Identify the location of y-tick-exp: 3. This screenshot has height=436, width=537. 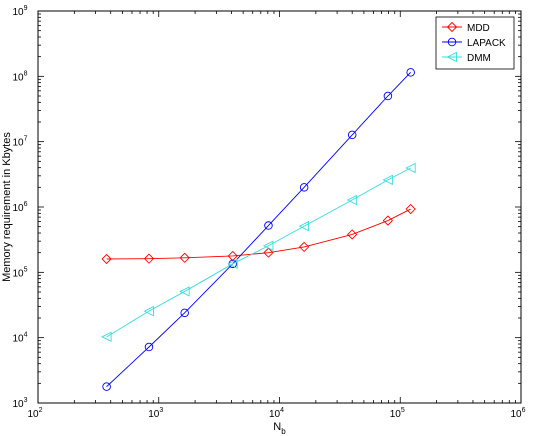
(26, 400).